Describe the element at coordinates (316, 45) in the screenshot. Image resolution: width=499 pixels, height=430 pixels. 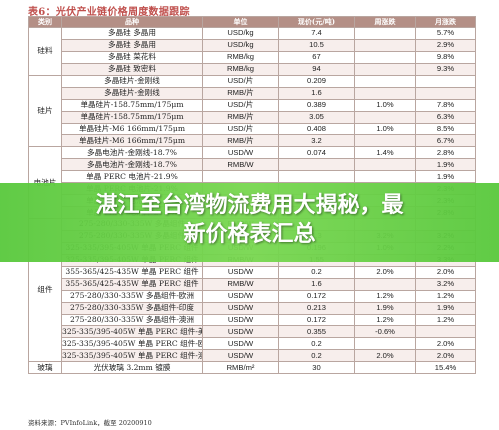
I see `price-cell: 10.5` at that location.